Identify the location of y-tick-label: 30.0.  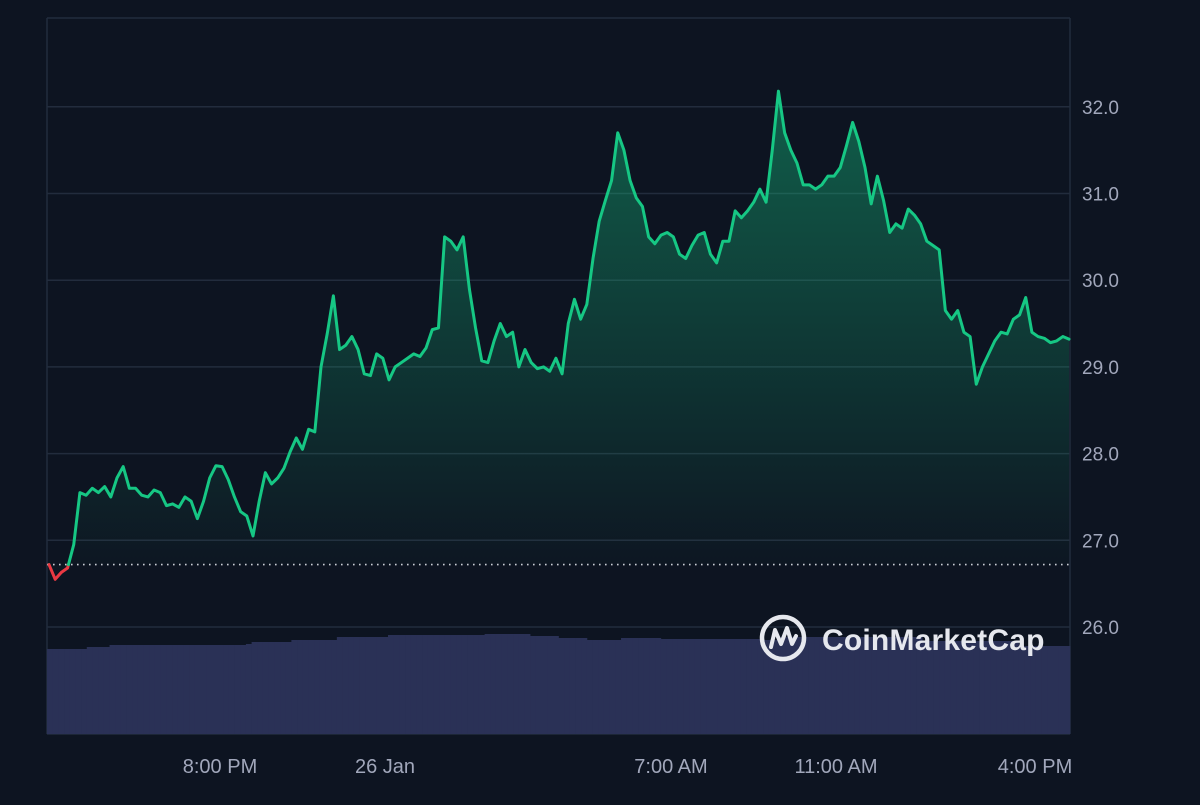
(1100, 281).